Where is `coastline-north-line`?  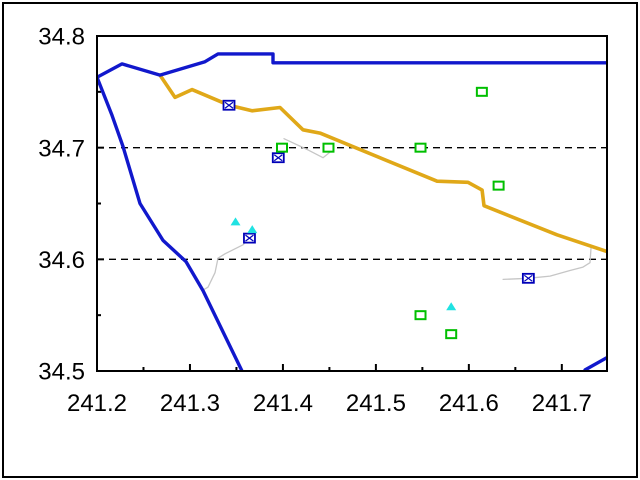
coastline-north-line is located at coordinates (352, 66).